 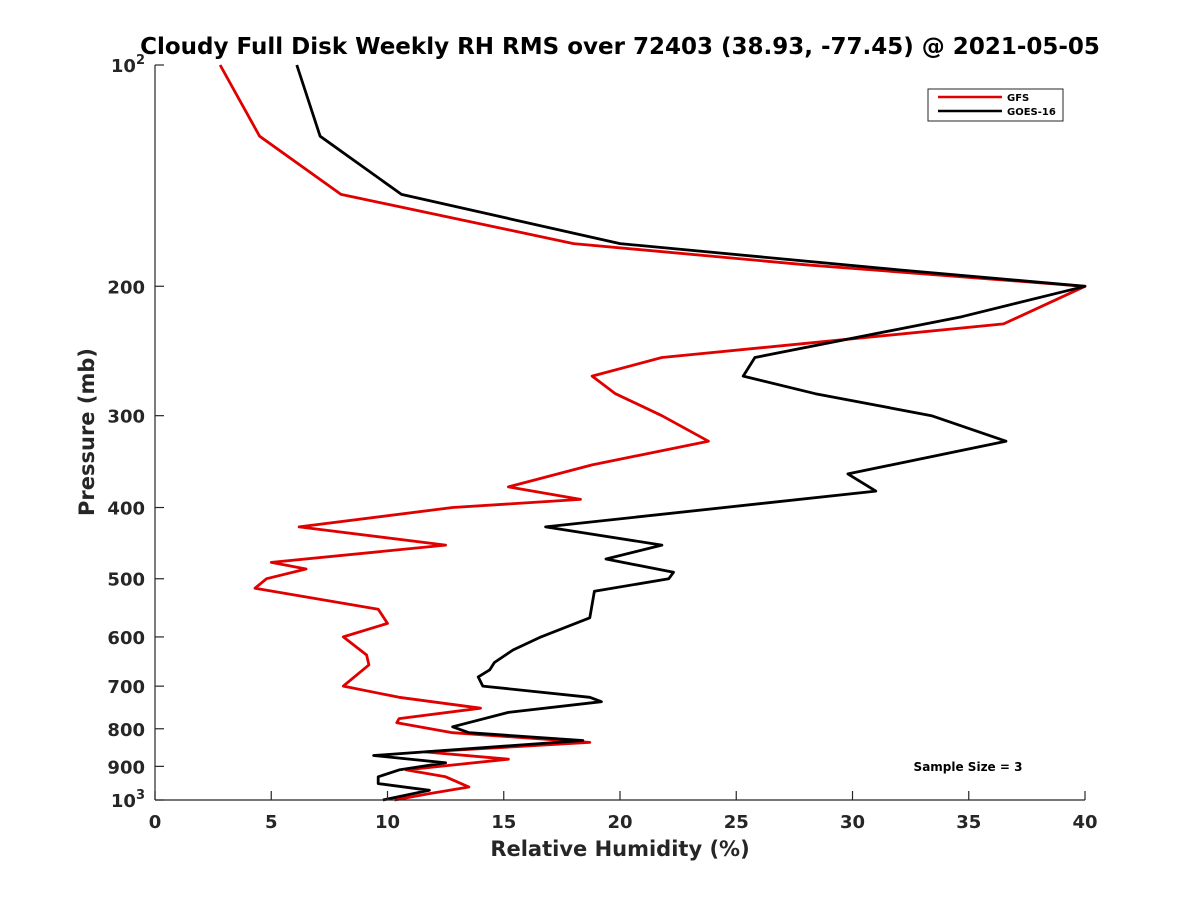 I want to click on y-tick-label: 900, so click(x=126, y=767).